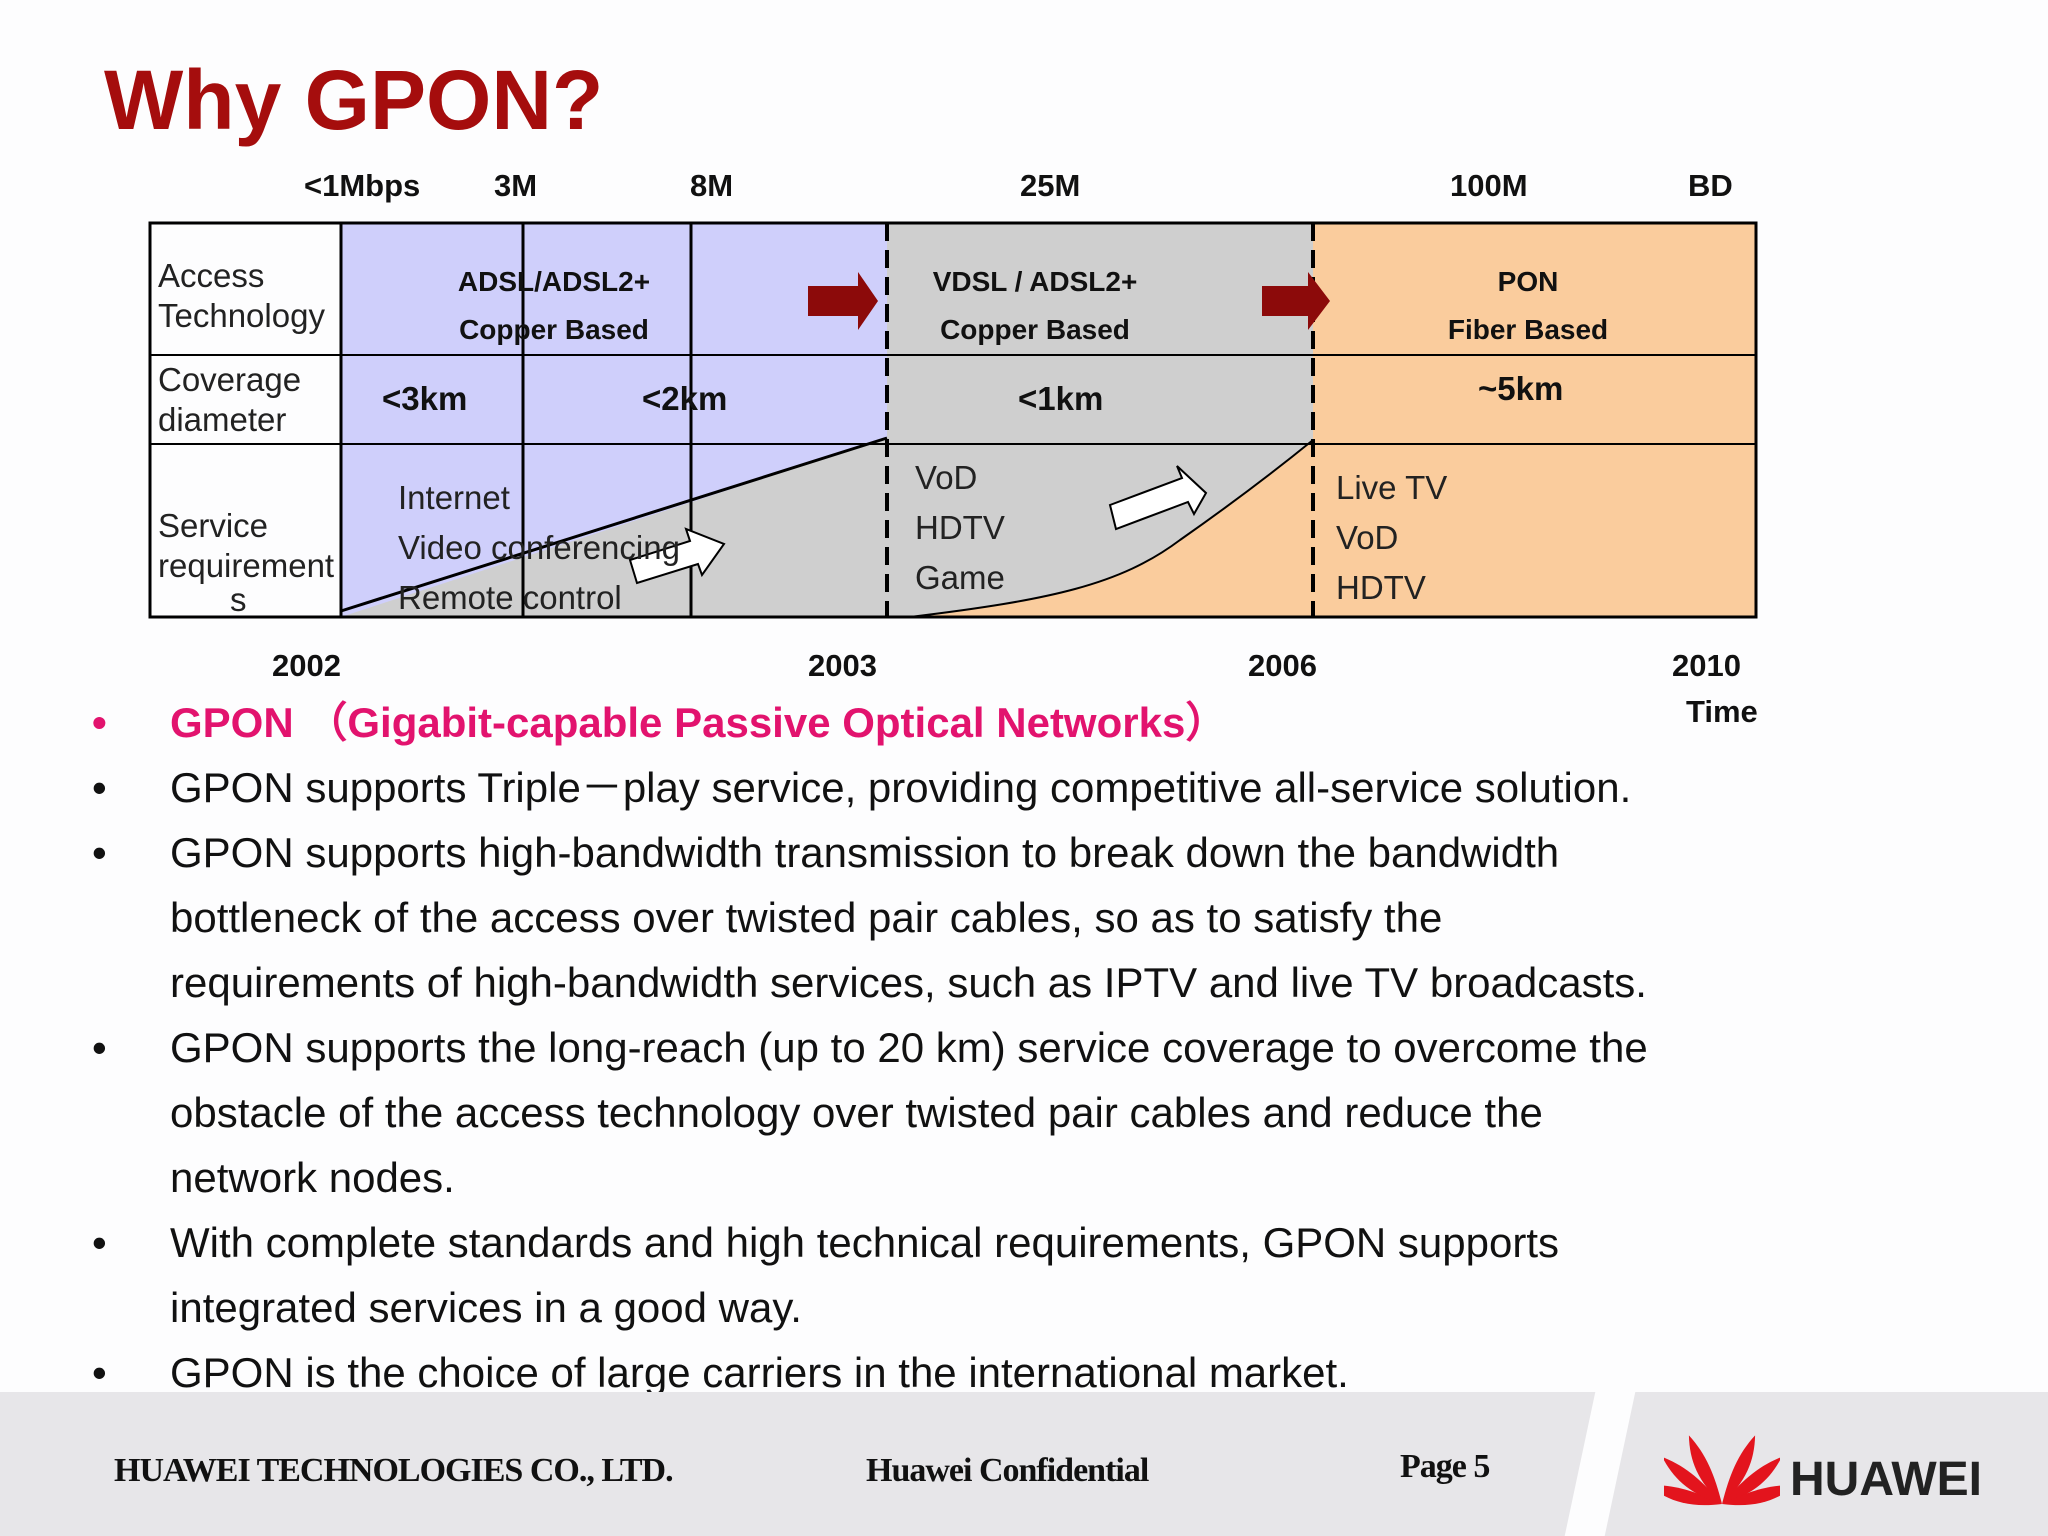  I want to click on huawei-logo-icon, so click(1722, 1470).